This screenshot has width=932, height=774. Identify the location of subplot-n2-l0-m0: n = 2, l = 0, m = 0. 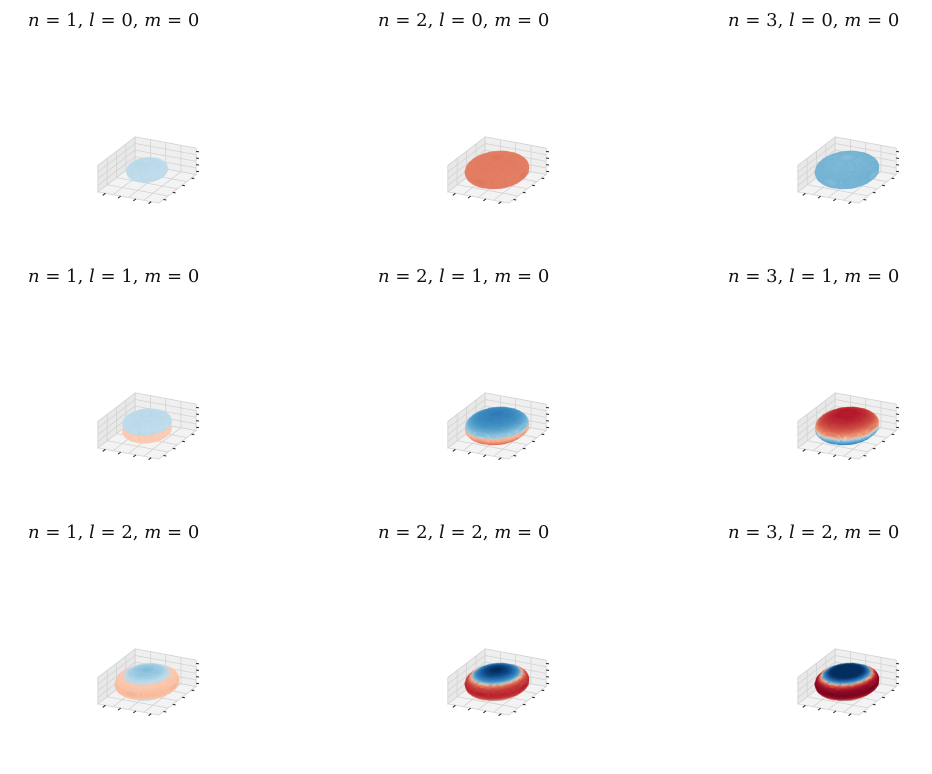
(523, 129).